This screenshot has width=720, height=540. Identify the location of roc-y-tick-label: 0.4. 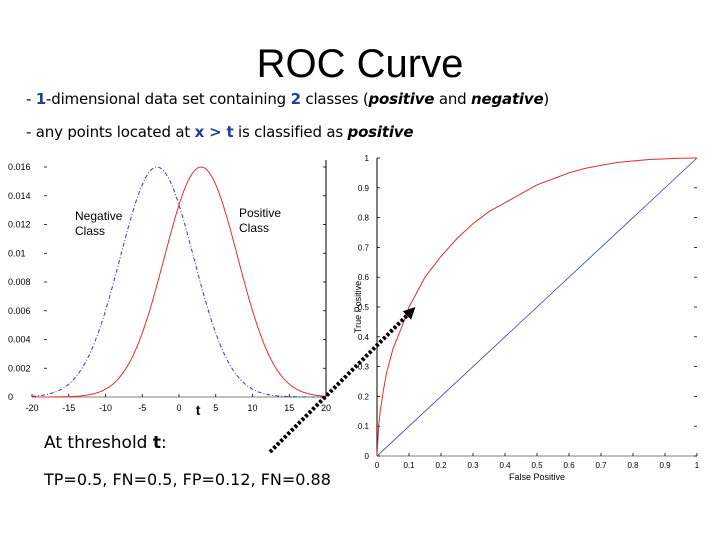
(364, 337).